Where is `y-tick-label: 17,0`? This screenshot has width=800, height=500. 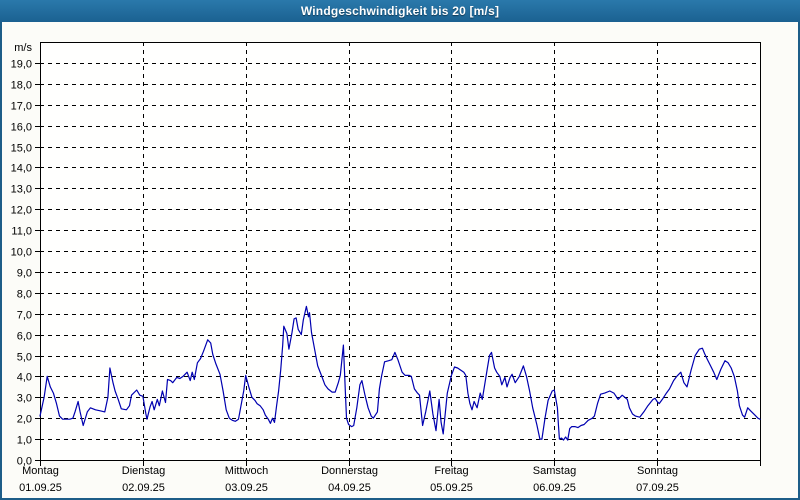
y-tick-label: 17,0 is located at coordinates (21, 107).